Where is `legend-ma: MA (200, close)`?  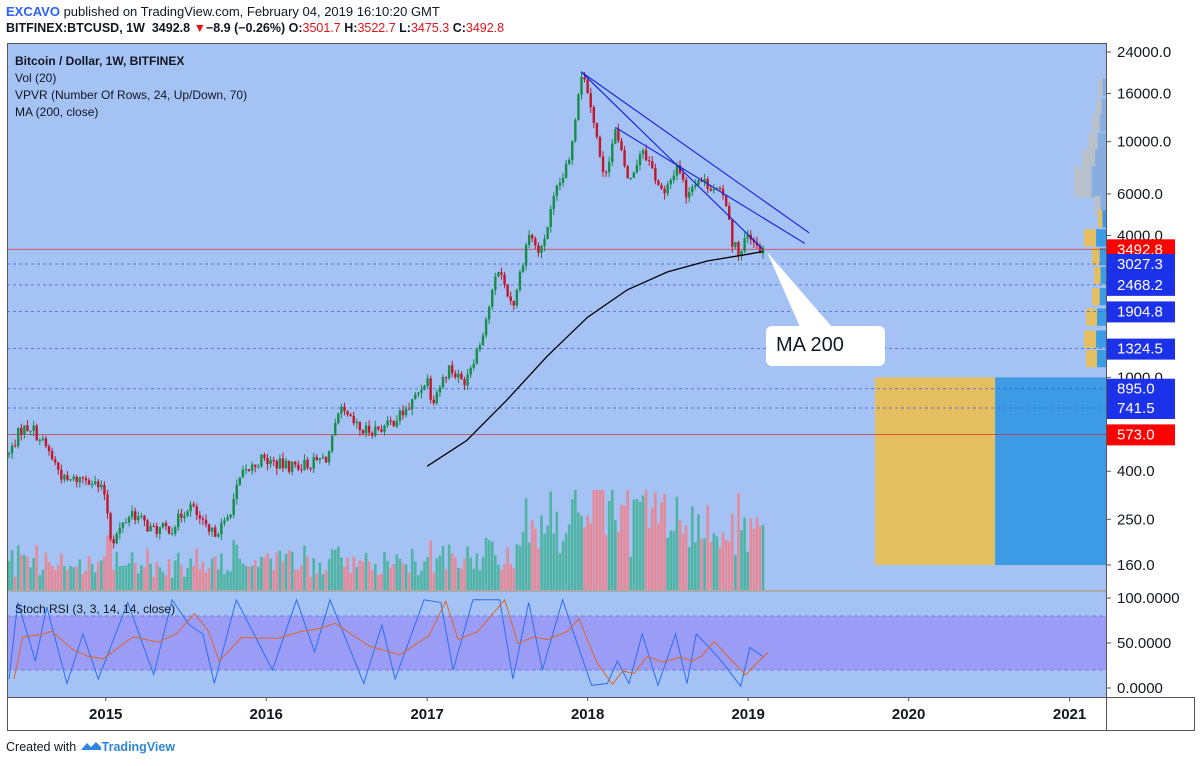
legend-ma: MA (200, close) is located at coordinates (57, 112).